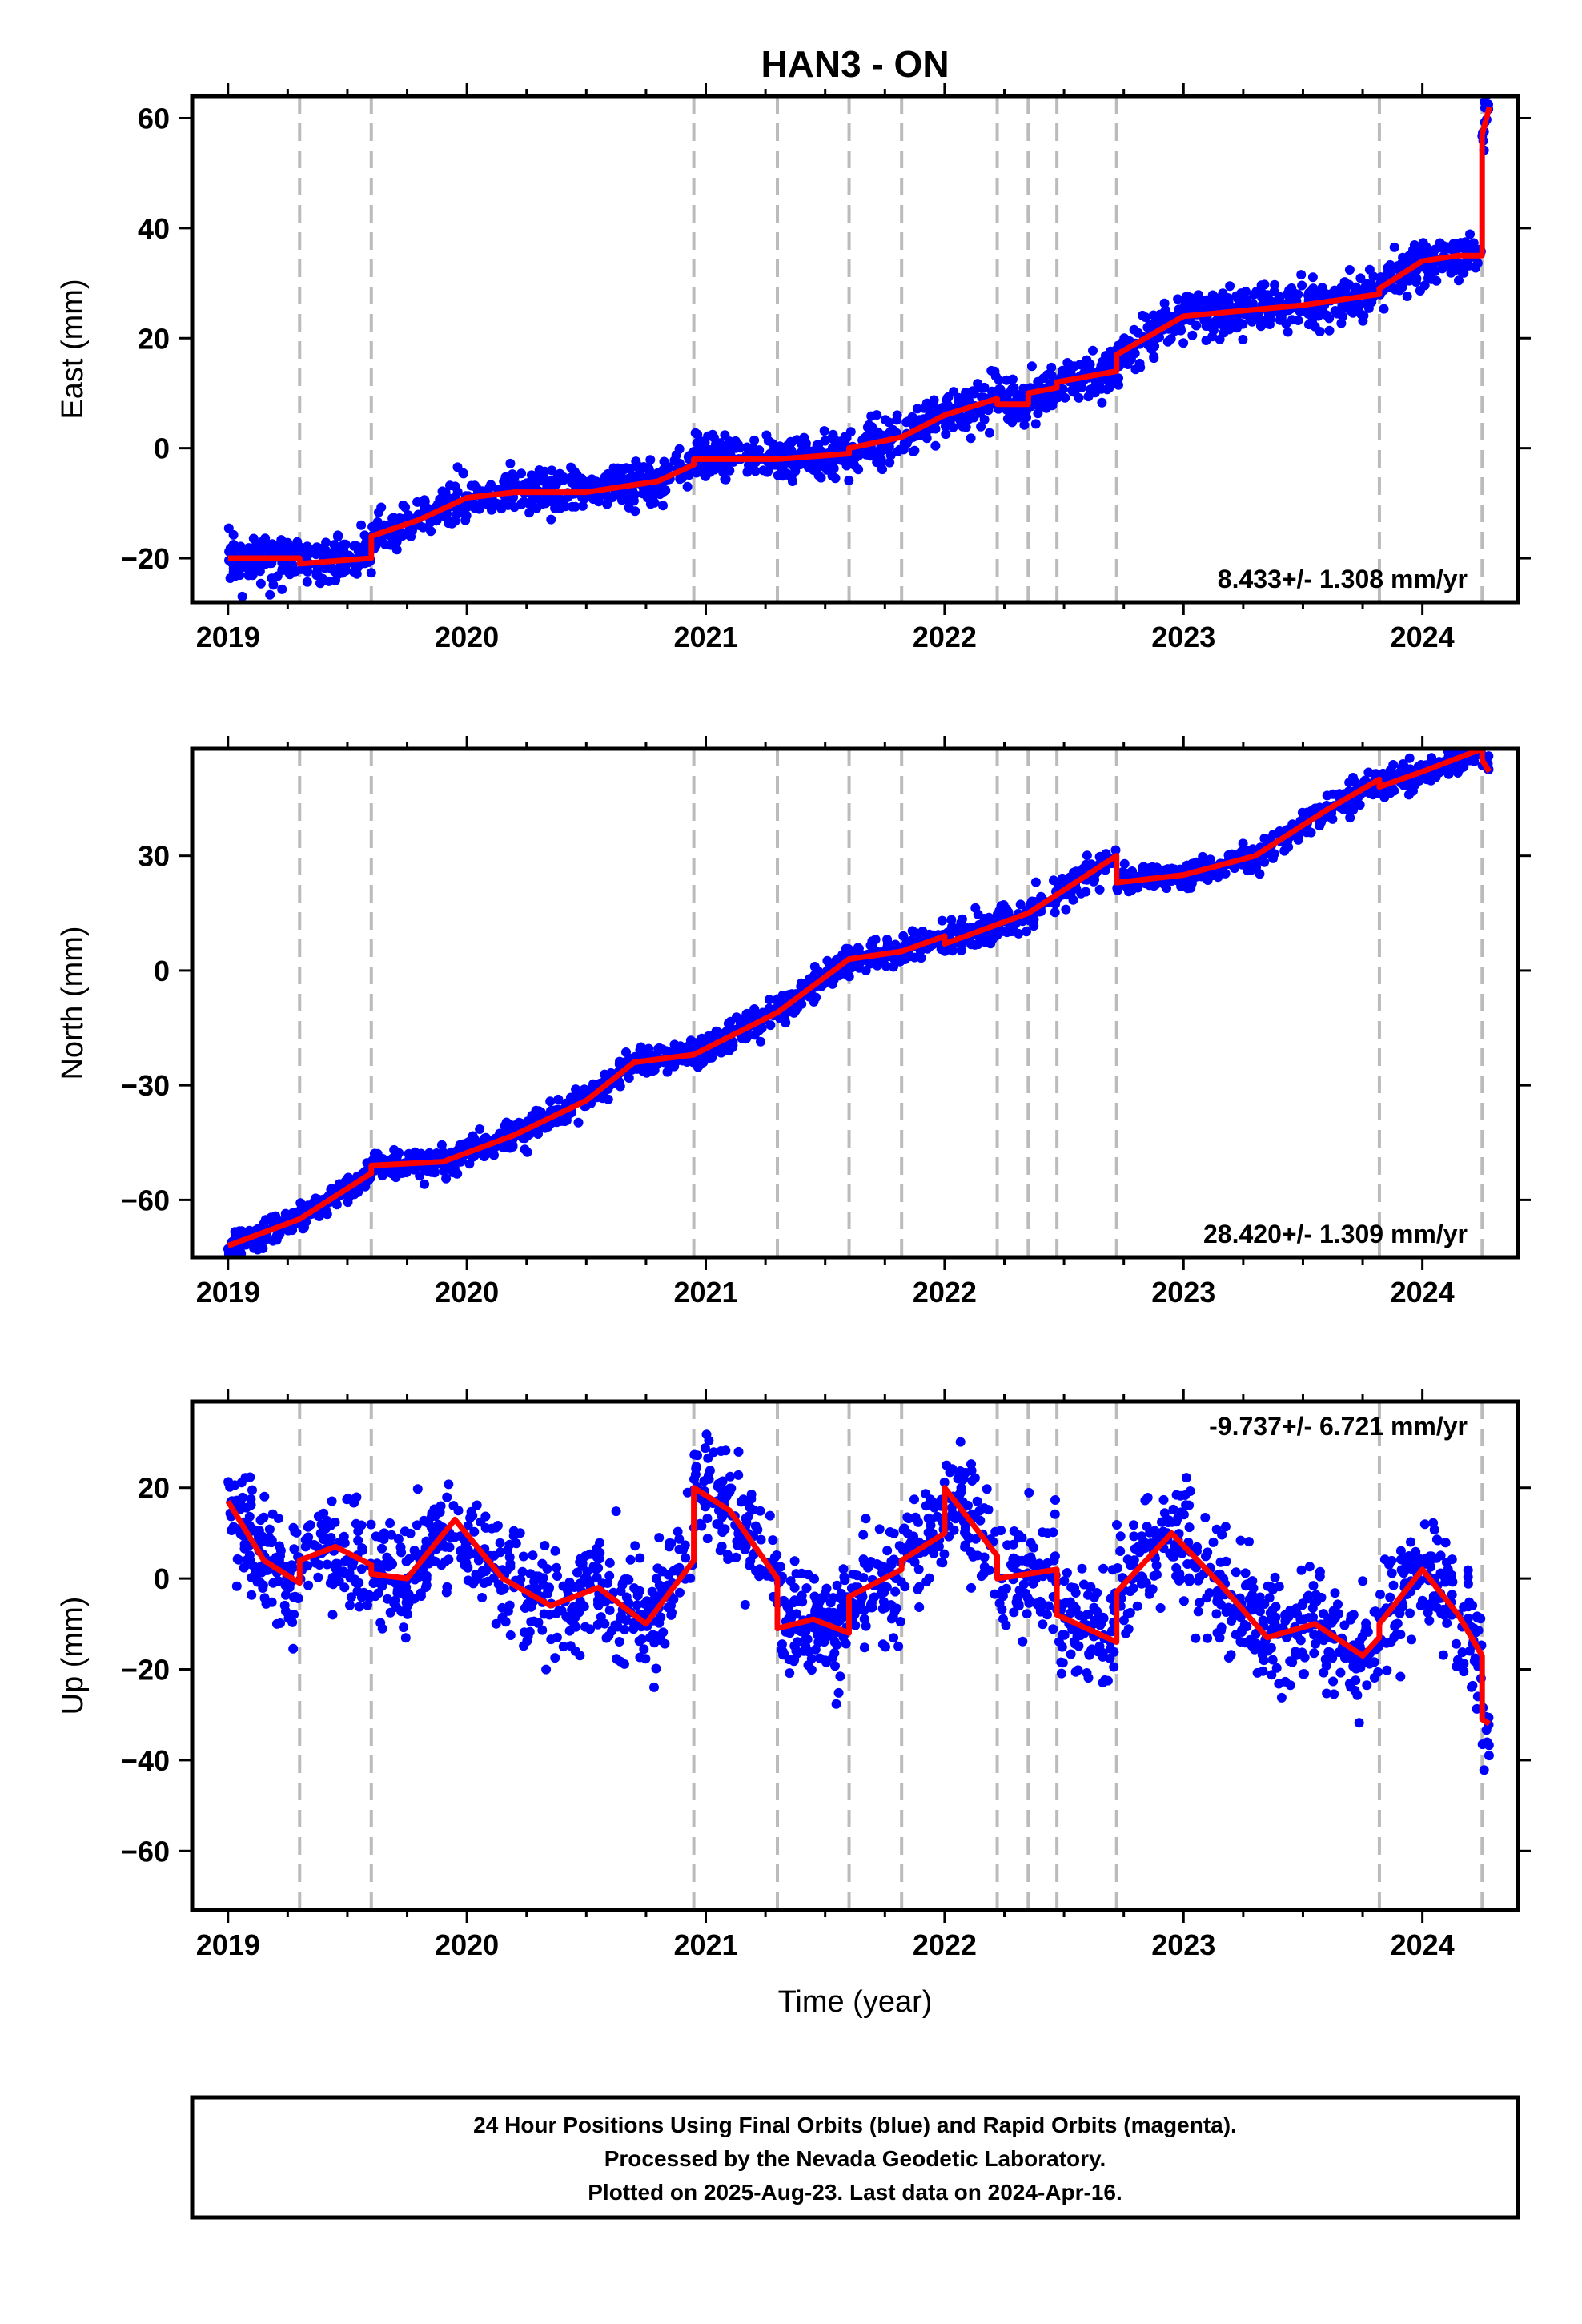 The width and height of the screenshot is (1582, 2324). What do you see at coordinates (154, 228) in the screenshot?
I see `y-tick-label: 40` at bounding box center [154, 228].